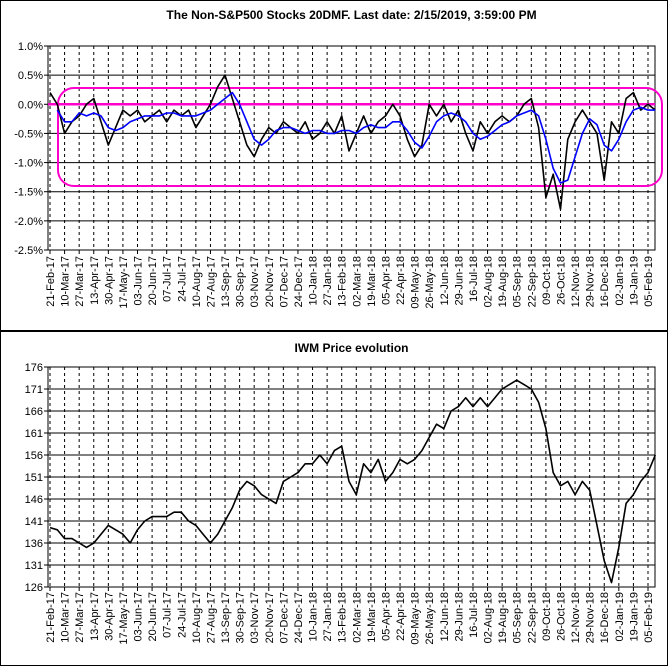 The height and width of the screenshot is (667, 669). Describe the element at coordinates (503, 281) in the screenshot. I see `x-tick-label: 19-Aug-18` at that location.